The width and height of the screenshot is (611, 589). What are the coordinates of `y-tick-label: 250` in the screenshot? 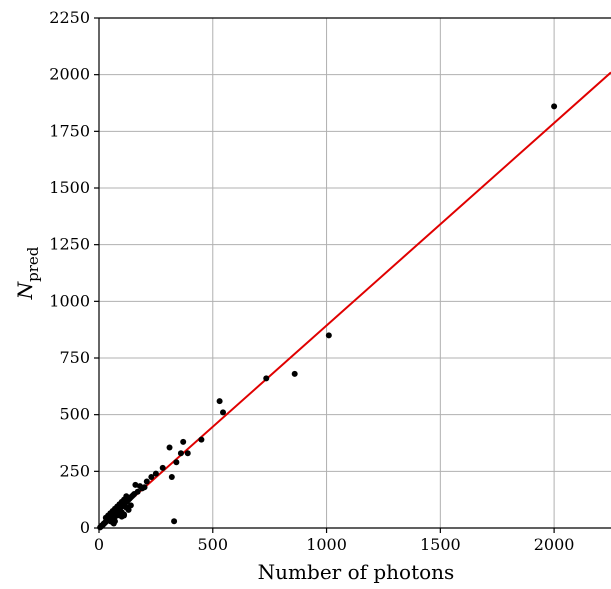 It's located at (74, 470).